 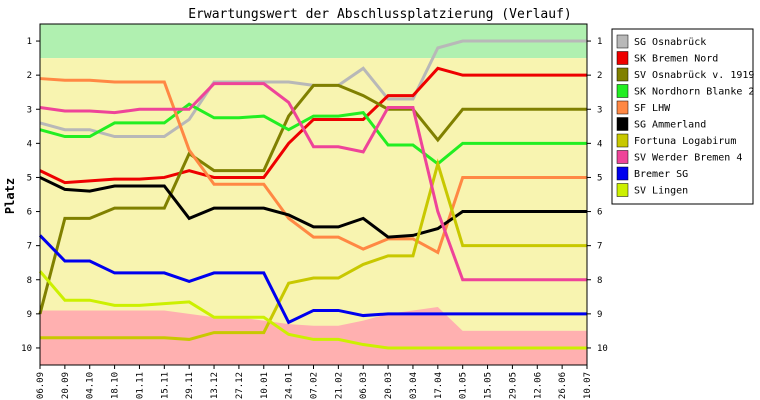 What do you see at coordinates (339, 385) in the screenshot?
I see `x-tick-label: 21.02` at bounding box center [339, 385].